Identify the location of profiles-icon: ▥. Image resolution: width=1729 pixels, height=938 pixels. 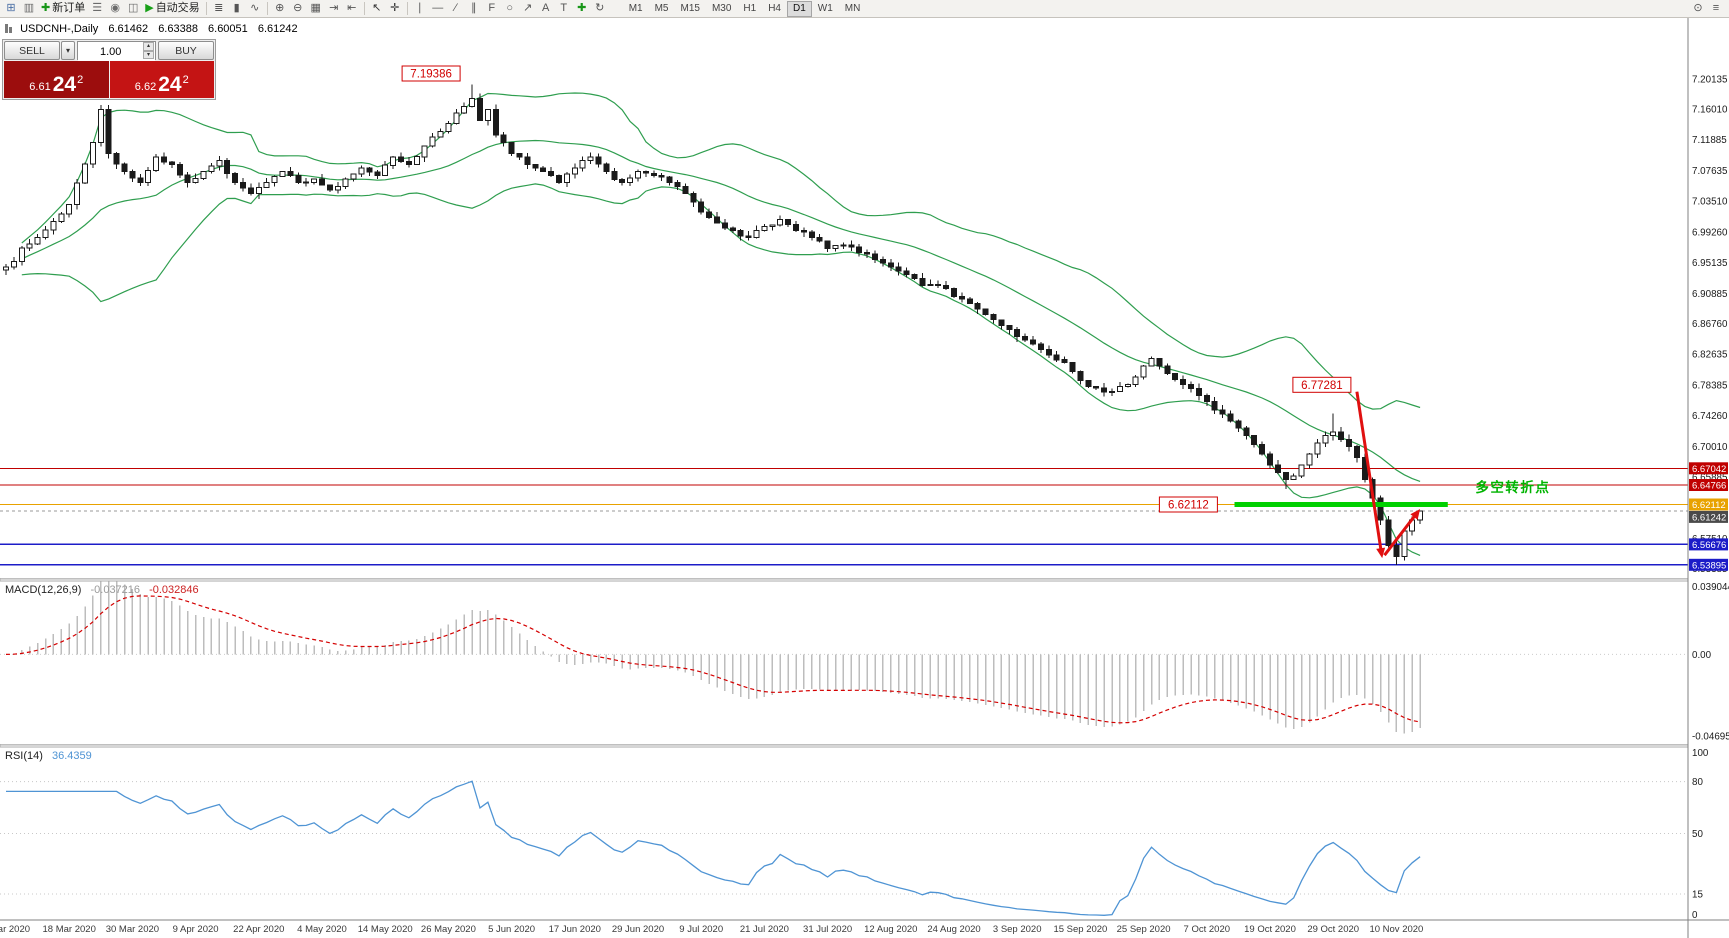
(29, 9).